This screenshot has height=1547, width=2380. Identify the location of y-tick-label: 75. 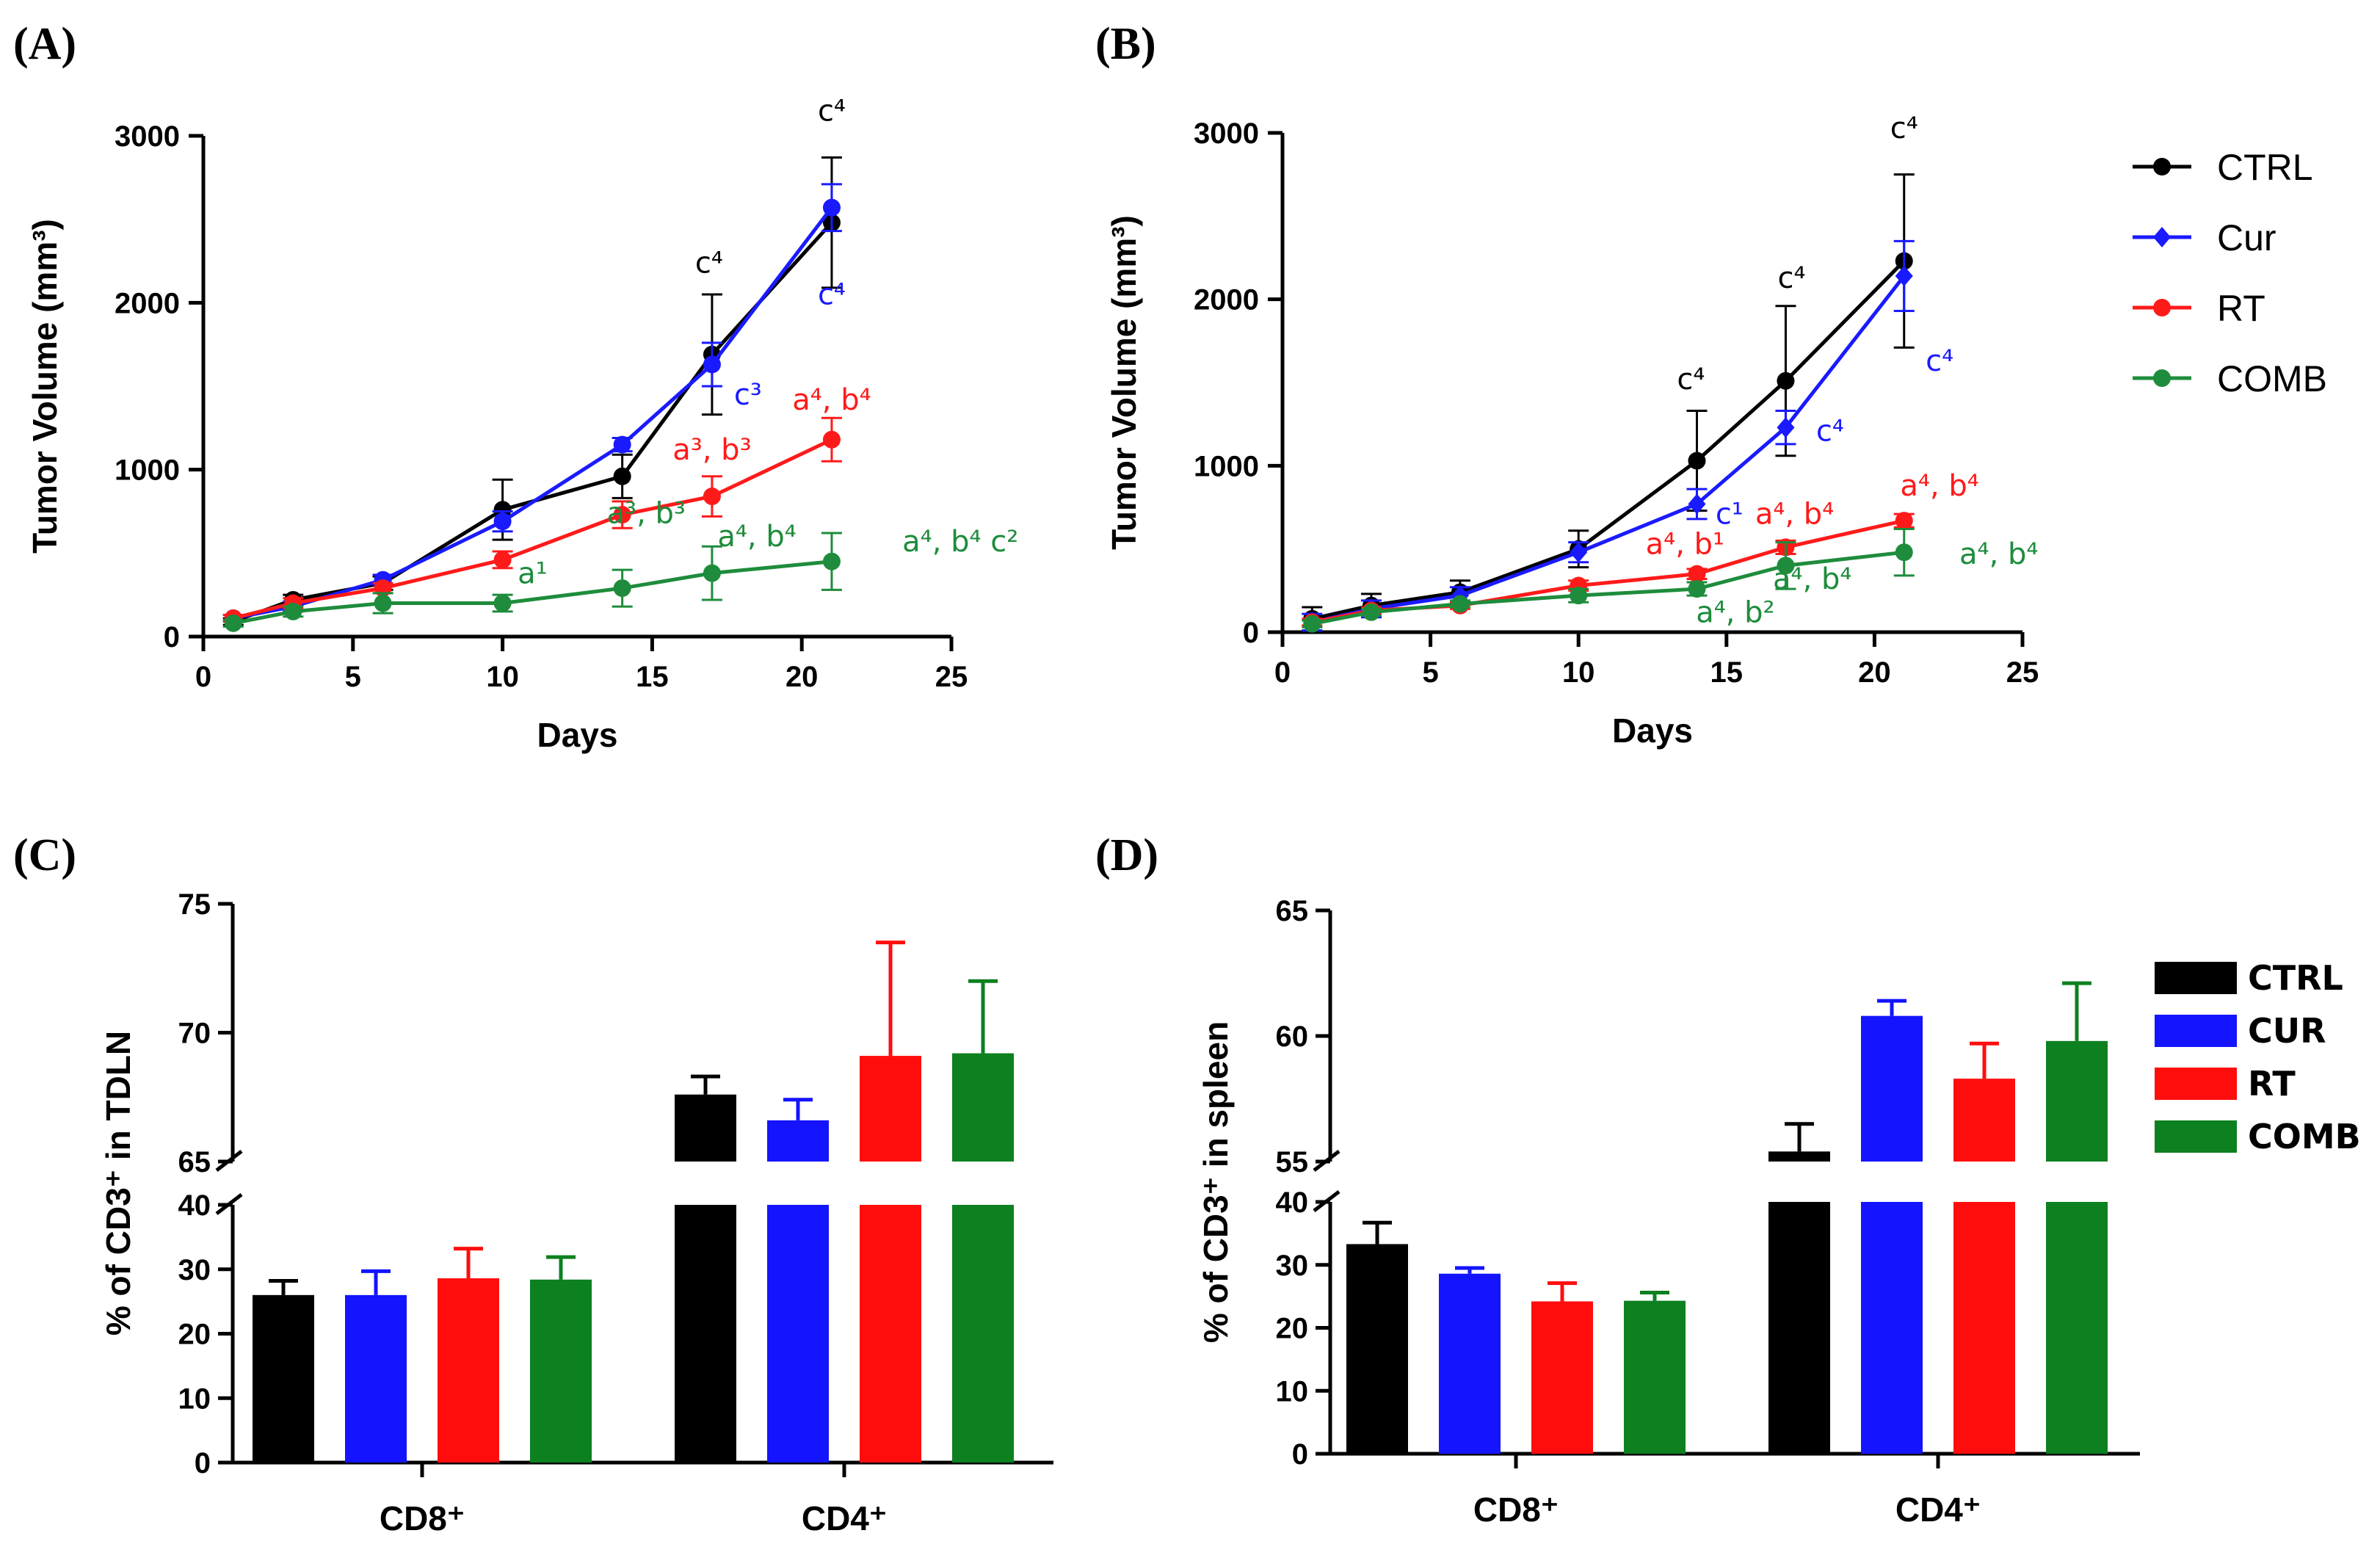
(194, 904).